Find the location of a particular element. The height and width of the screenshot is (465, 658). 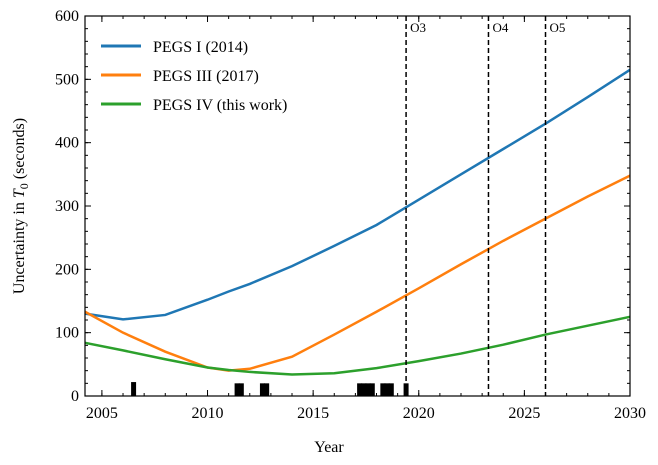

x-tick-label: 2005 is located at coordinates (102, 413).